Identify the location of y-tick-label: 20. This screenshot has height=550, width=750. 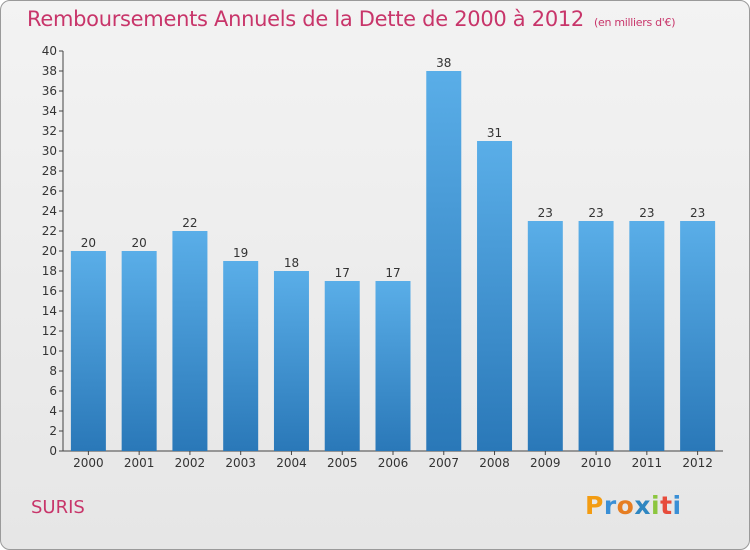
(49, 251).